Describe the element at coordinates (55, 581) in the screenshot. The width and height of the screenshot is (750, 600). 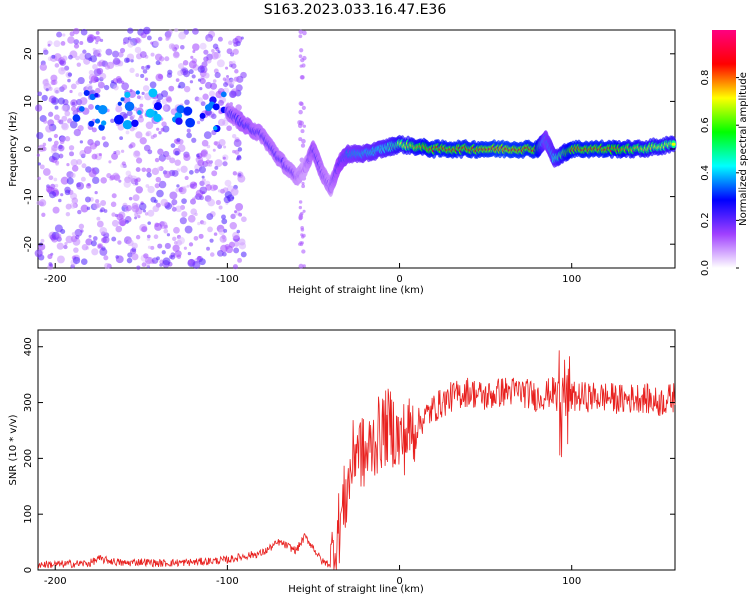
I see `snr-x-tick-label: -200` at that location.